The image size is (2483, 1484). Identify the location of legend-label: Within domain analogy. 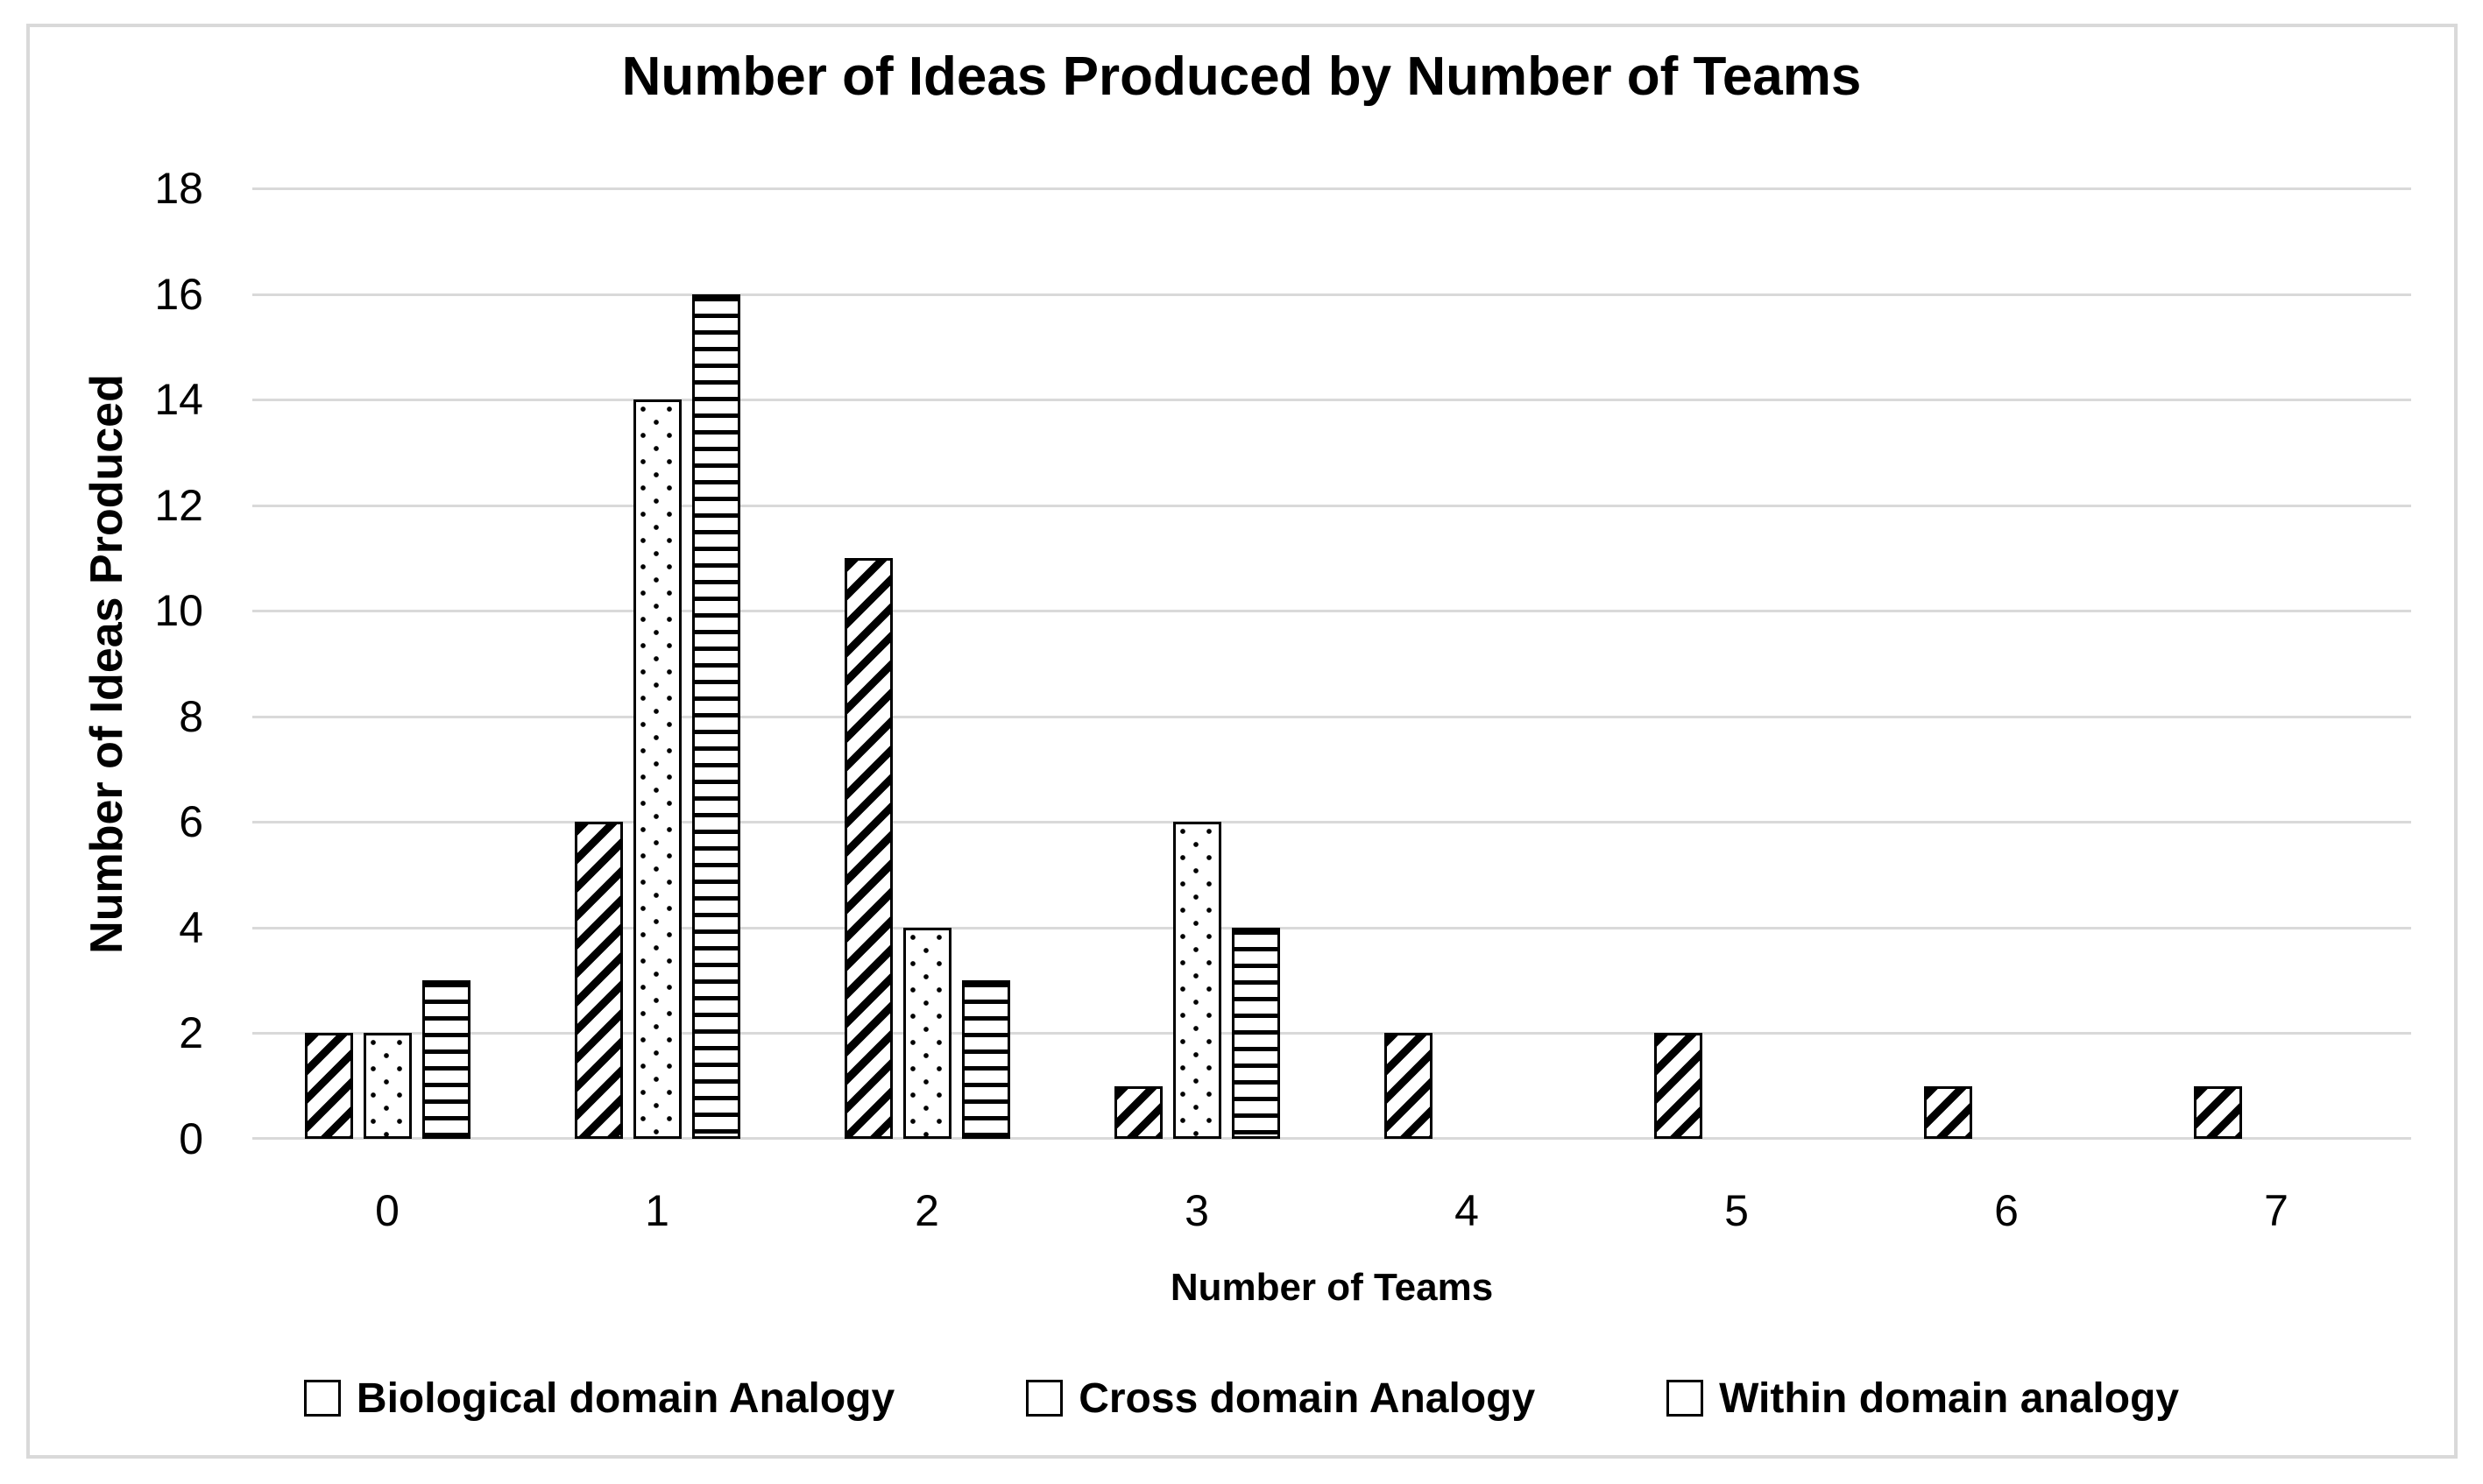
(1949, 1398).